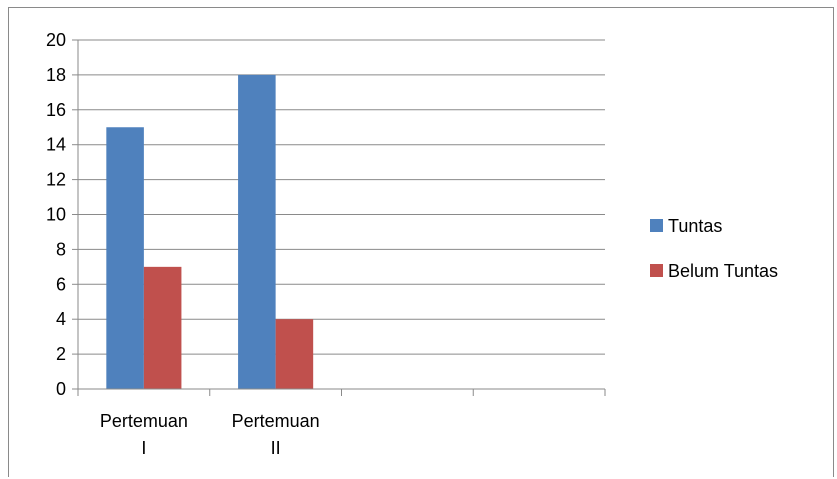 The image size is (837, 479). I want to click on y-tick-labels: 0 2 4 6 8 10 12 14 16 18 20, so click(56, 214).